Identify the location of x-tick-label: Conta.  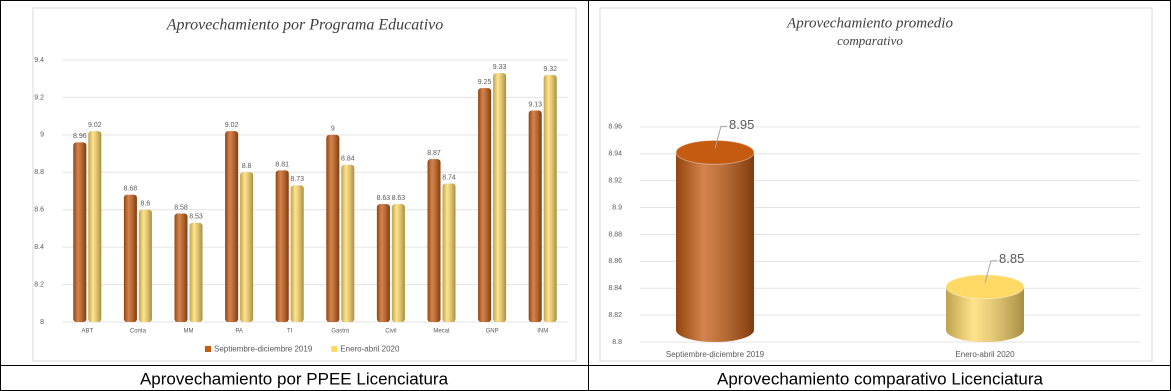
(138, 332).